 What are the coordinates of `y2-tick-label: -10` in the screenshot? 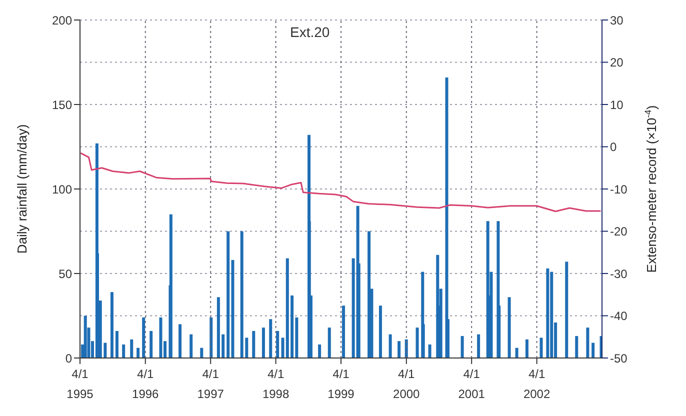 It's located at (619, 189).